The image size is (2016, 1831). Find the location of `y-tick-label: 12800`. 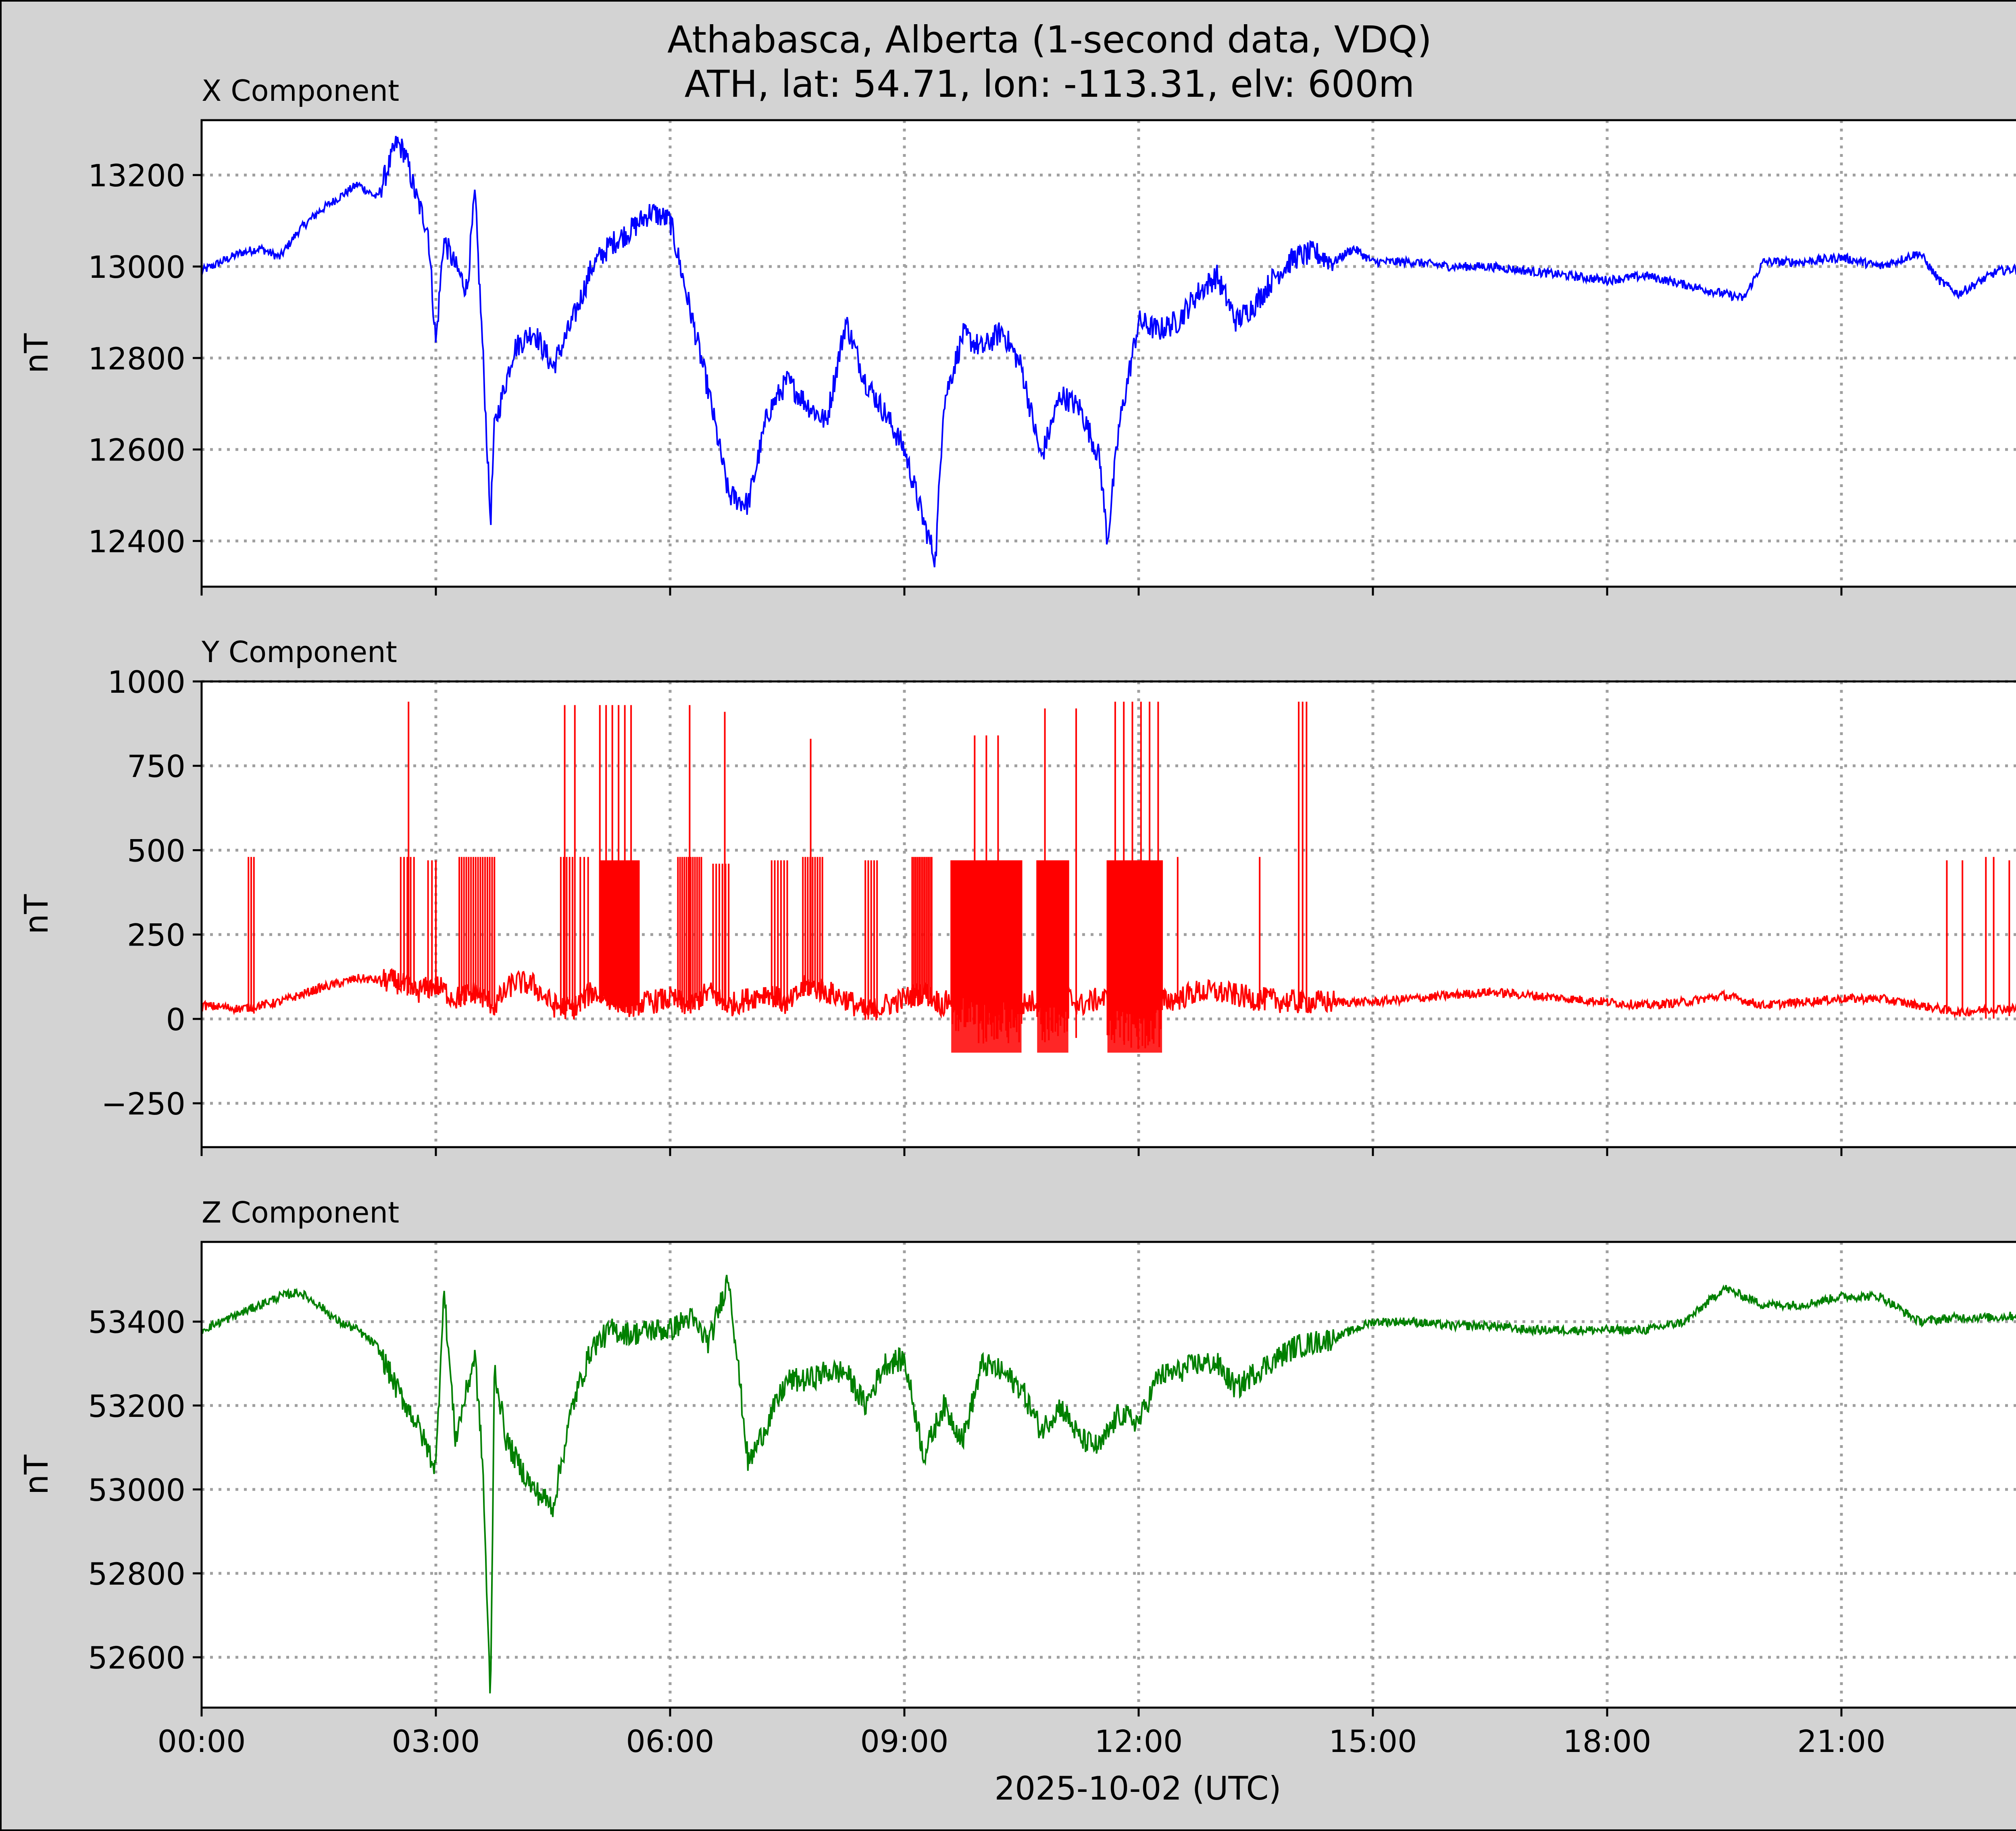

y-tick-label: 12800 is located at coordinates (136, 359).